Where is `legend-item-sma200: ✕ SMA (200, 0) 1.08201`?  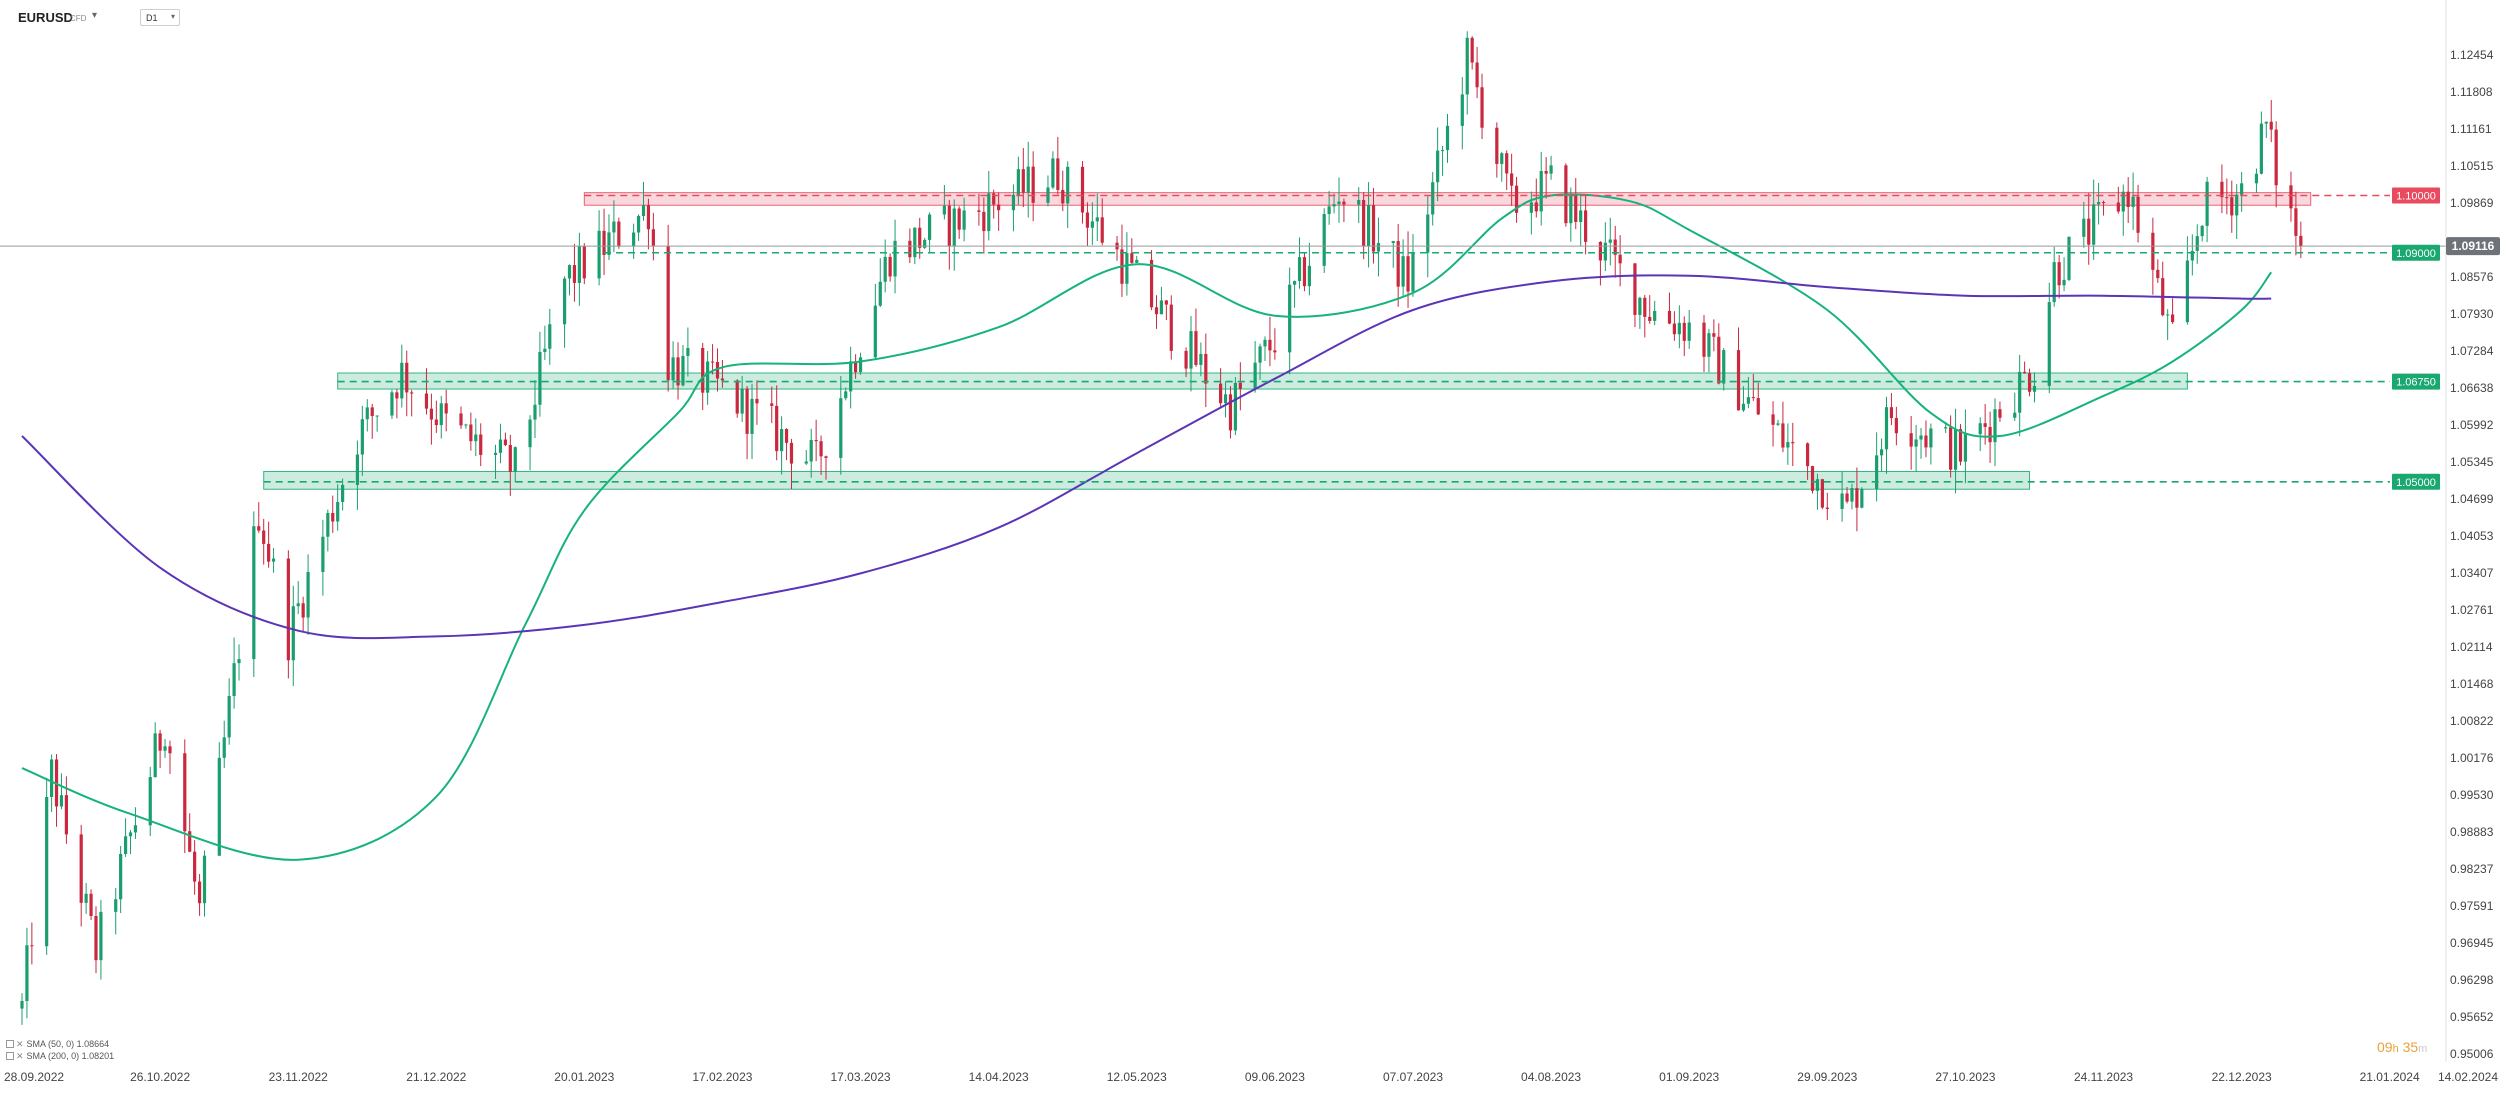 legend-item-sma200: ✕ SMA (200, 0) 1.08201 is located at coordinates (60, 1056).